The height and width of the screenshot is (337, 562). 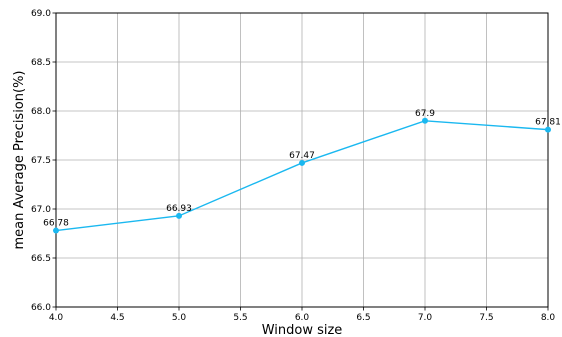 What do you see at coordinates (179, 209) in the screenshot?
I see `data-label: 66.93` at bounding box center [179, 209].